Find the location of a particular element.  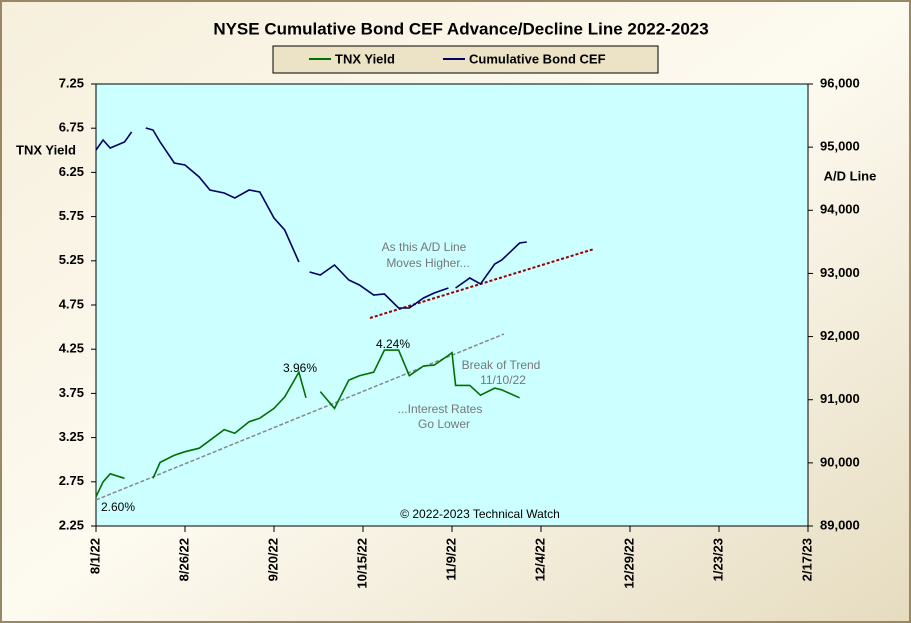

y2-tick-label: 90,000 is located at coordinates (840, 461).